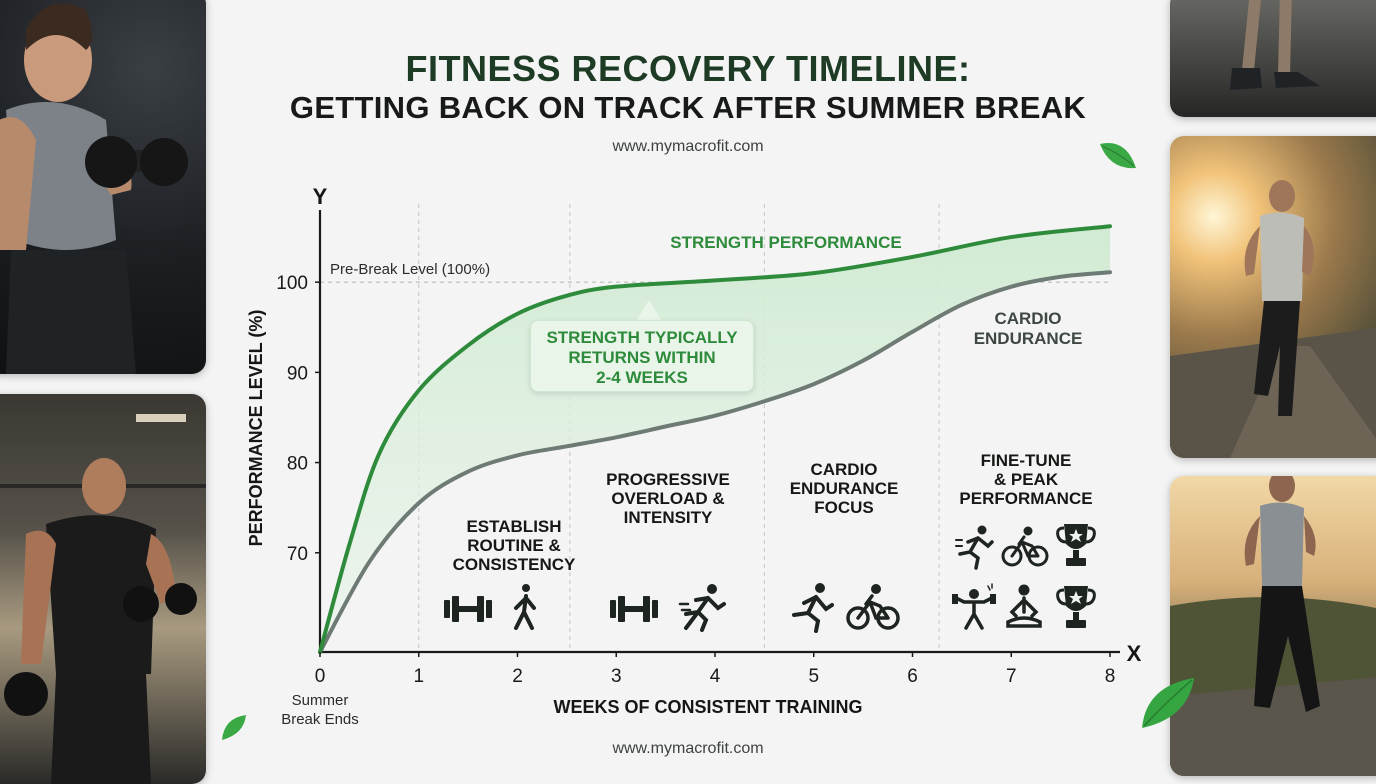 This screenshot has height=784, width=1376. What do you see at coordinates (688, 107) in the screenshot?
I see `chart-subtitle: GETTING BACK ON TRACK AFTER SUMMER BREAK` at bounding box center [688, 107].